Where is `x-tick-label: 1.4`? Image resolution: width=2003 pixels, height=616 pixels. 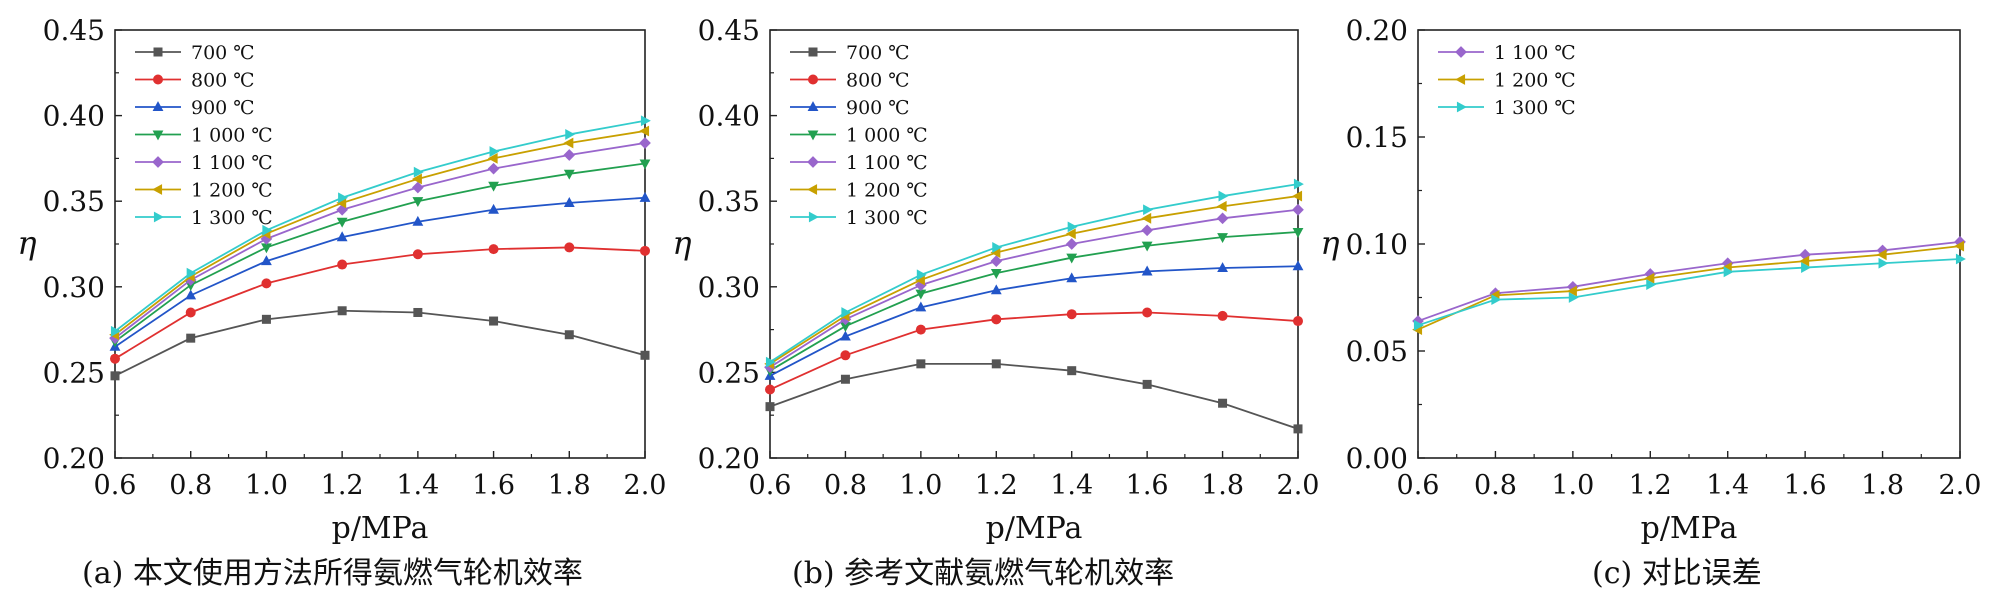 x-tick-label: 1.4 is located at coordinates (1071, 485).